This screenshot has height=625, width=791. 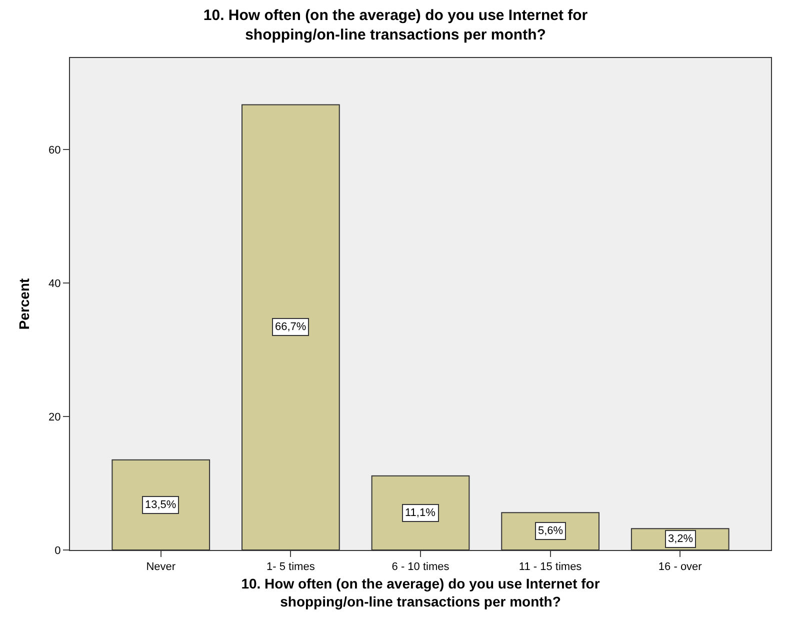 I want to click on y-tick-label: 40, so click(x=54, y=284).